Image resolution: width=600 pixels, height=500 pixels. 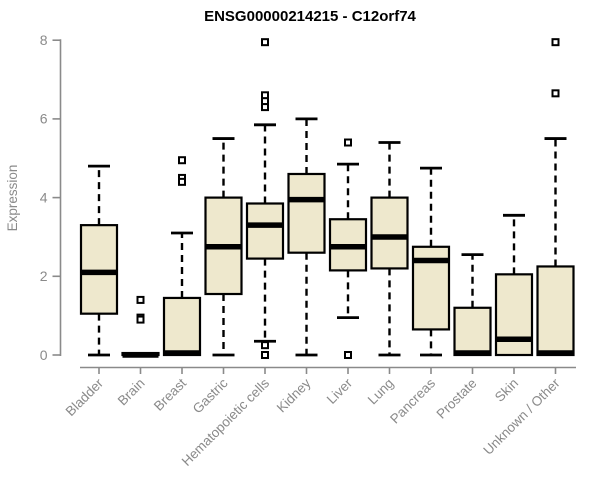 What do you see at coordinates (310, 16) in the screenshot?
I see `chart-title: ENSG00000214215 - C12orf74` at bounding box center [310, 16].